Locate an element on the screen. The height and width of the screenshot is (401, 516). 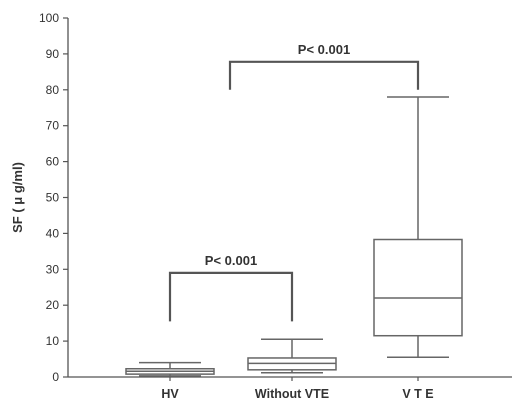
y-axis-title: SF ( μ g/ml) is located at coordinates (17, 197).